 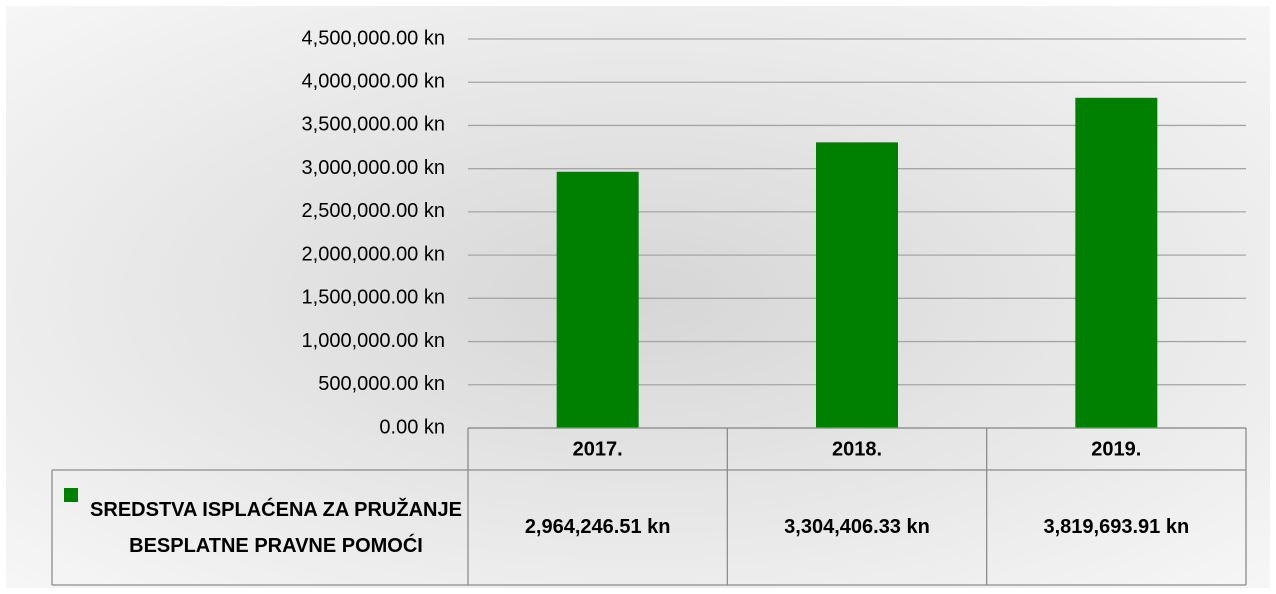 I want to click on y-tick-label: 3,000,000.00 kn, so click(x=373, y=168).